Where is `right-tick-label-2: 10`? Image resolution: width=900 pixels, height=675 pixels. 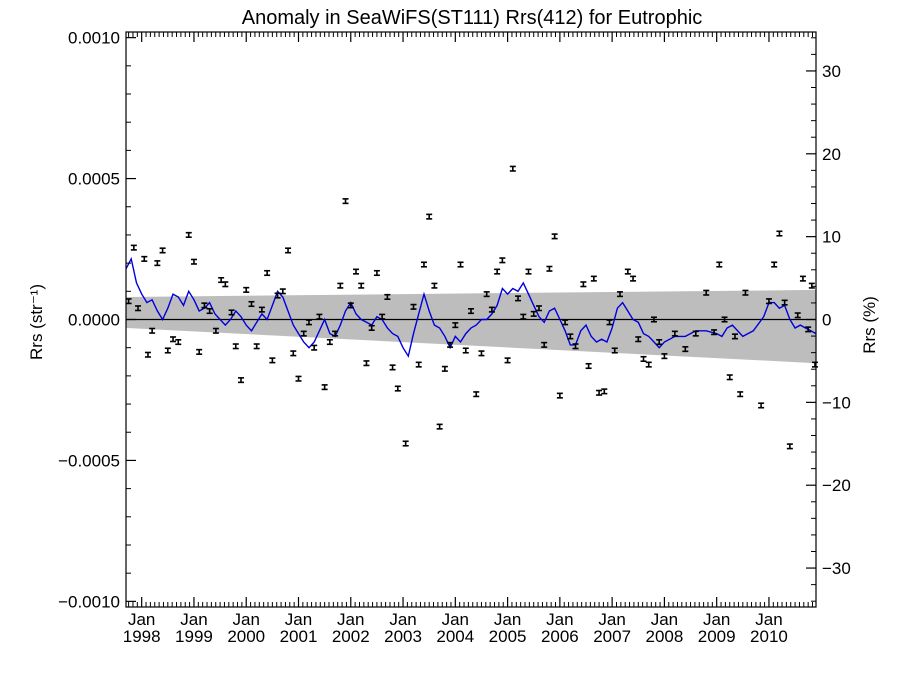 right-tick-label-2: 10 is located at coordinates (831, 237).